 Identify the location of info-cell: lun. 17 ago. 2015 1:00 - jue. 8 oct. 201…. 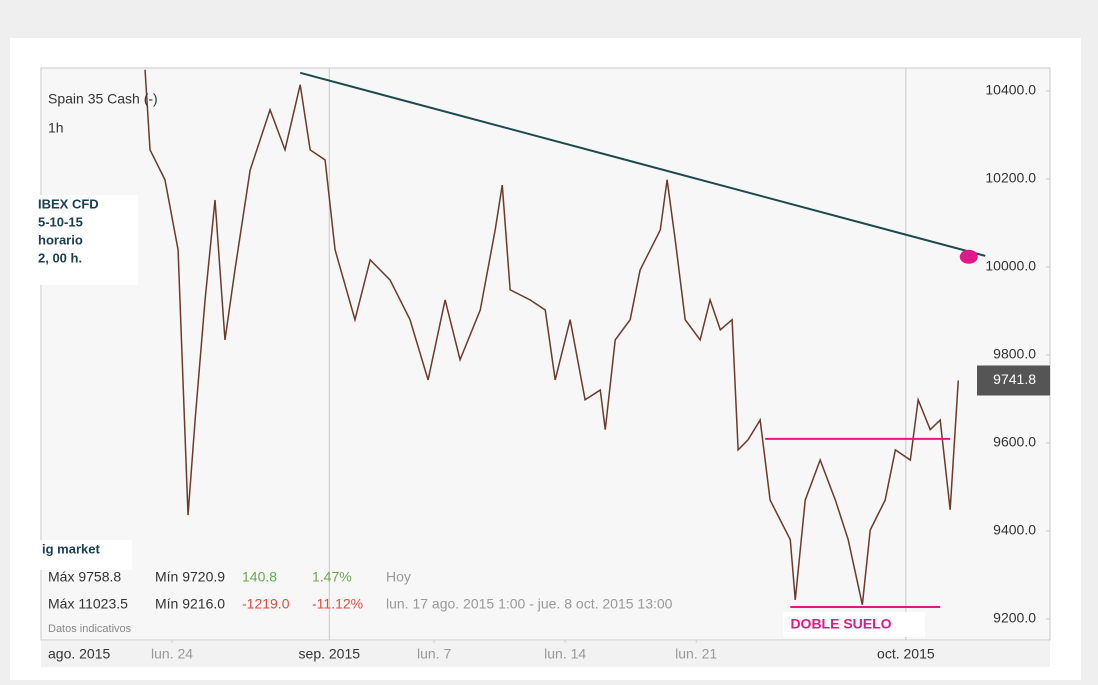
(529, 604).